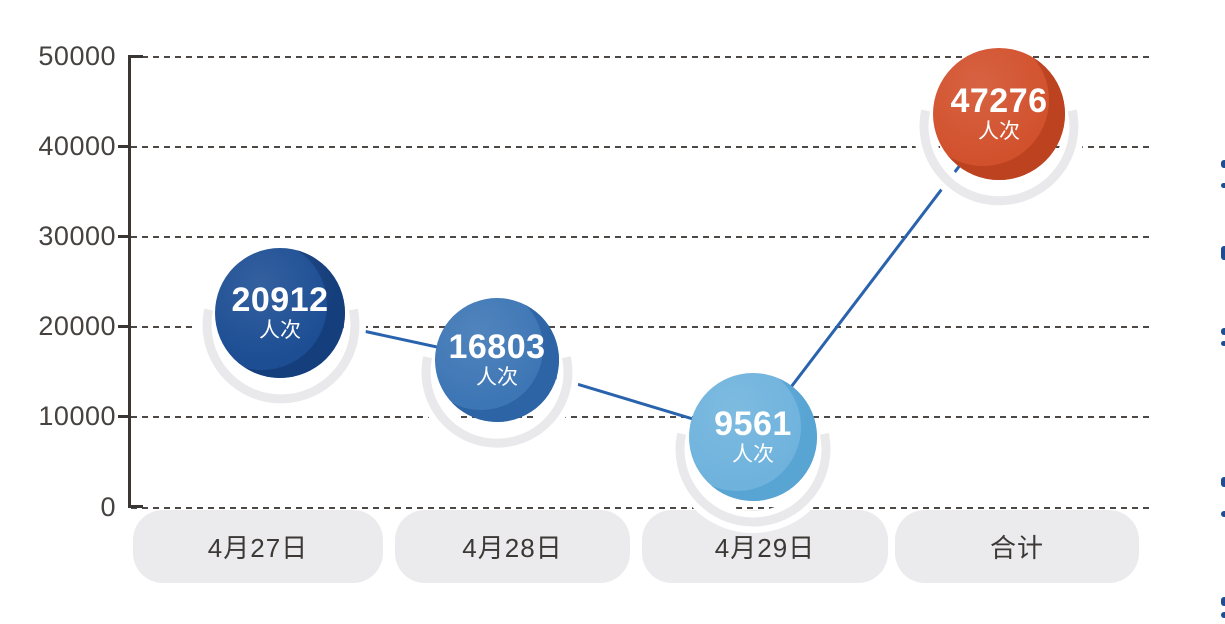  Describe the element at coordinates (135, 56) in the screenshot. I see `y-axis-top-corner` at that location.